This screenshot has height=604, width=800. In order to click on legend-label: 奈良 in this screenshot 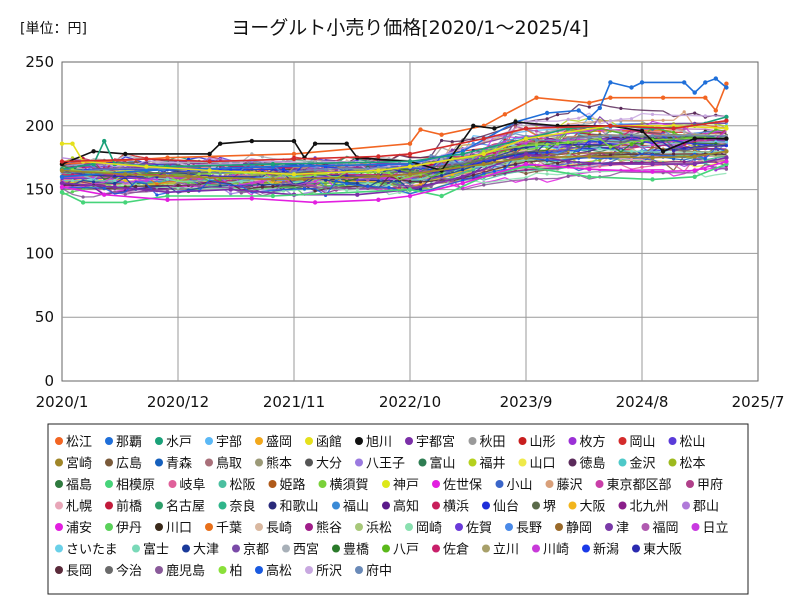, I will do `click(243, 507)`.